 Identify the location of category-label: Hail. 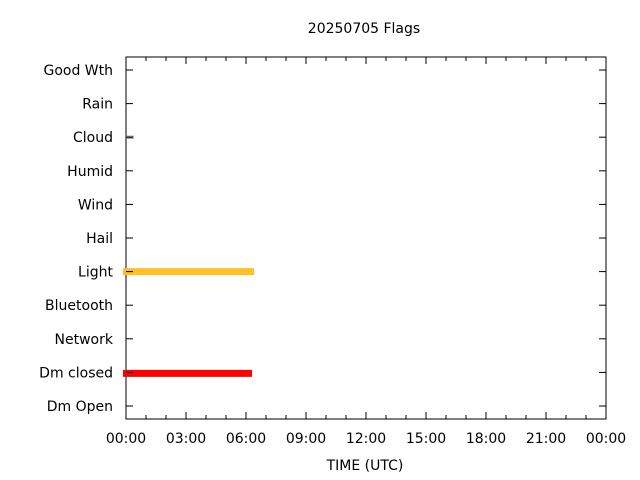
(99, 239).